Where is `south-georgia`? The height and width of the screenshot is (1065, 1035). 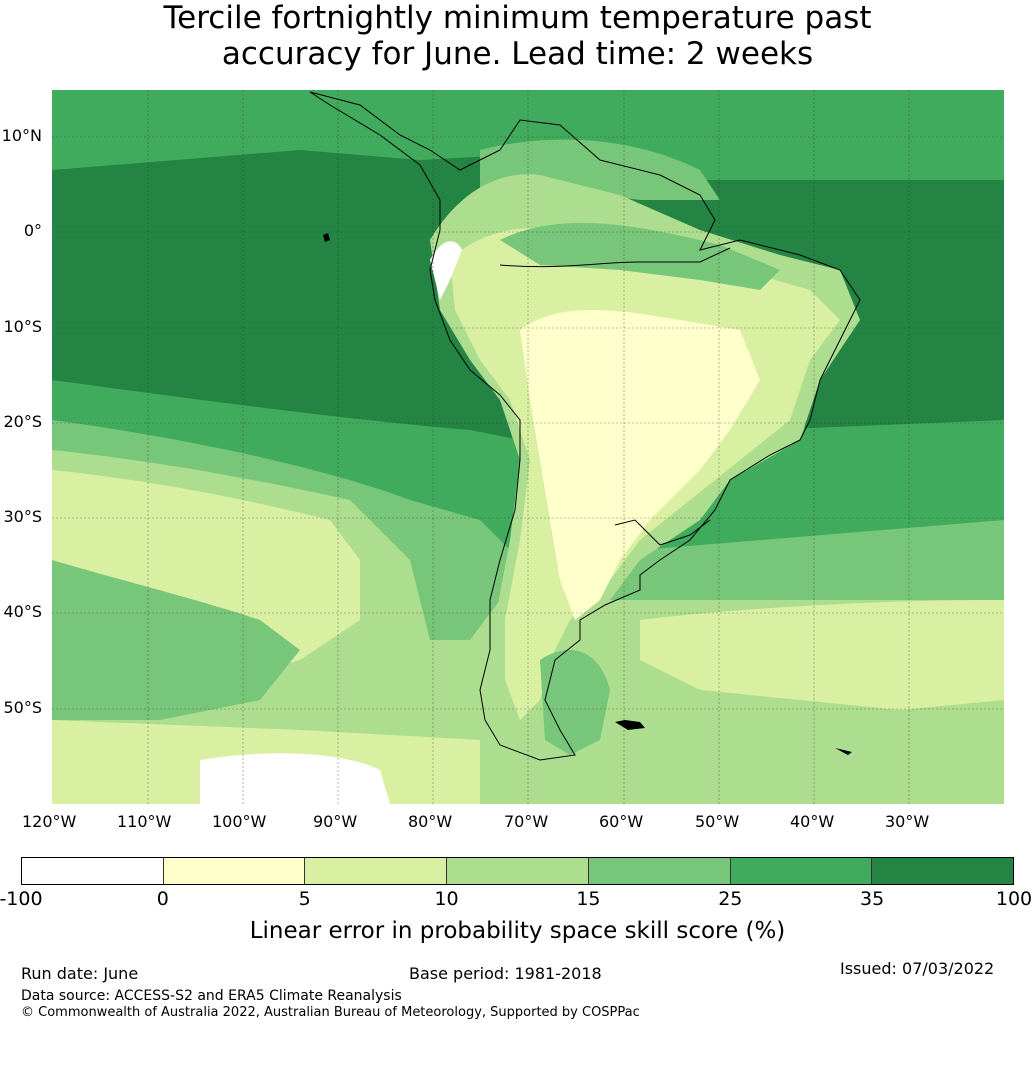 south-georgia is located at coordinates (843, 751).